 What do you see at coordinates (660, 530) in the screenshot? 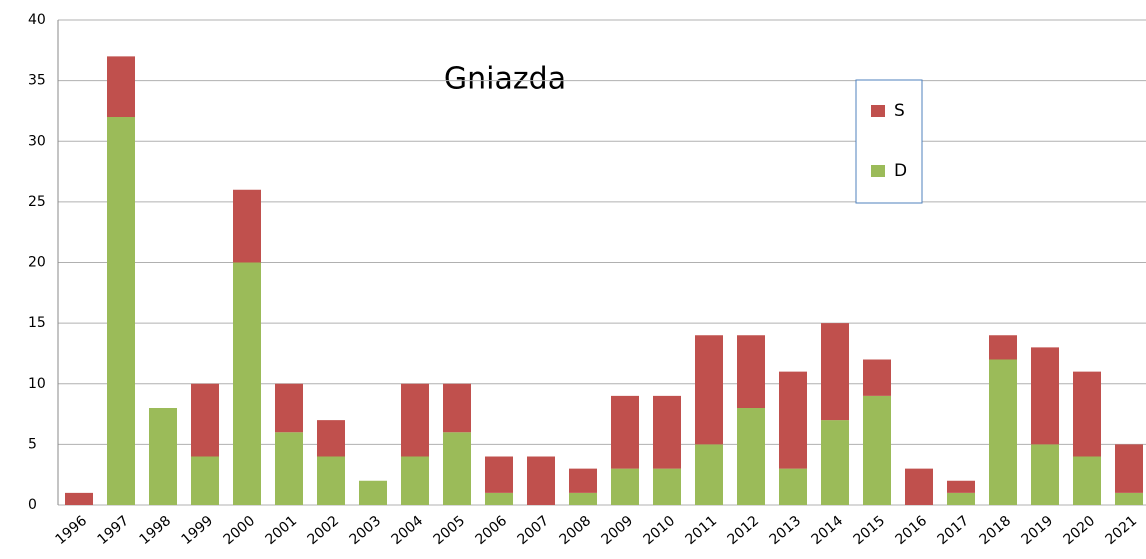
I see `x-tick-label: 2010` at bounding box center [660, 530].